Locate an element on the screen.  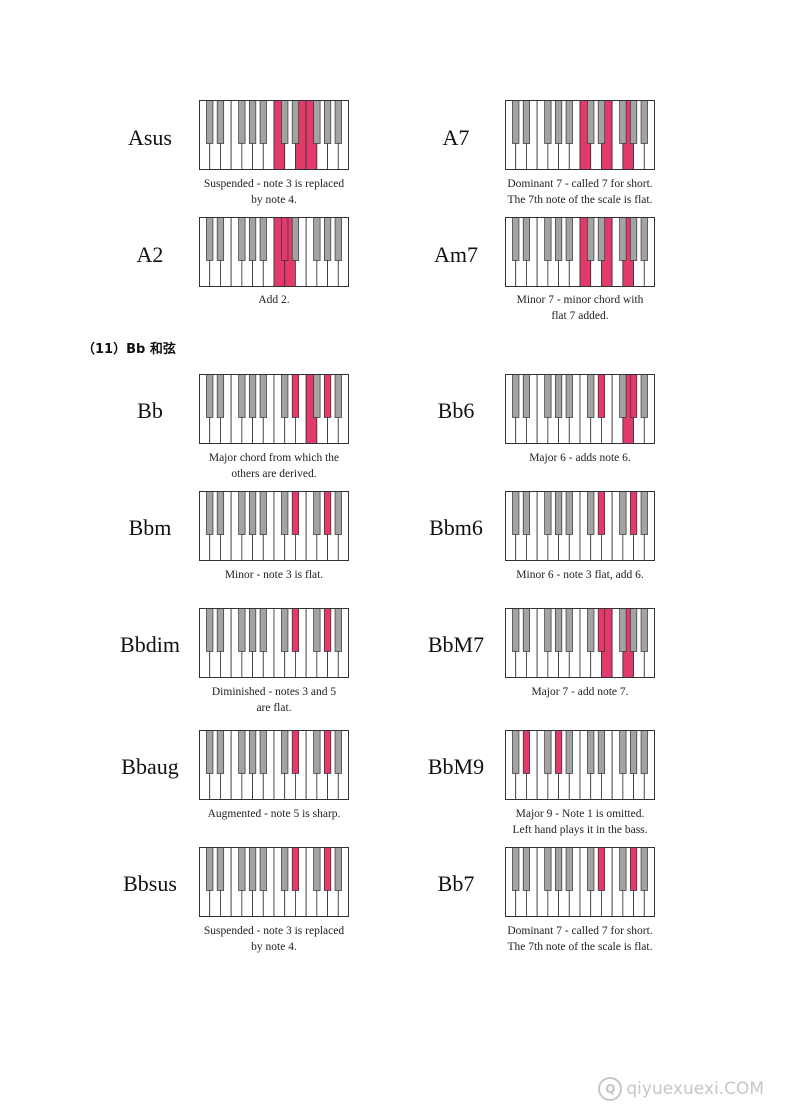
piano-keyboard-asus is located at coordinates (274, 135).